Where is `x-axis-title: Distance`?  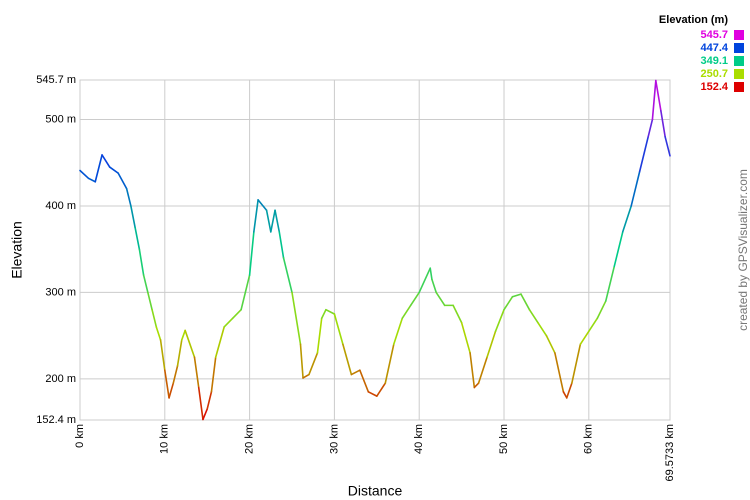
x-axis-title: Distance is located at coordinates (375, 491).